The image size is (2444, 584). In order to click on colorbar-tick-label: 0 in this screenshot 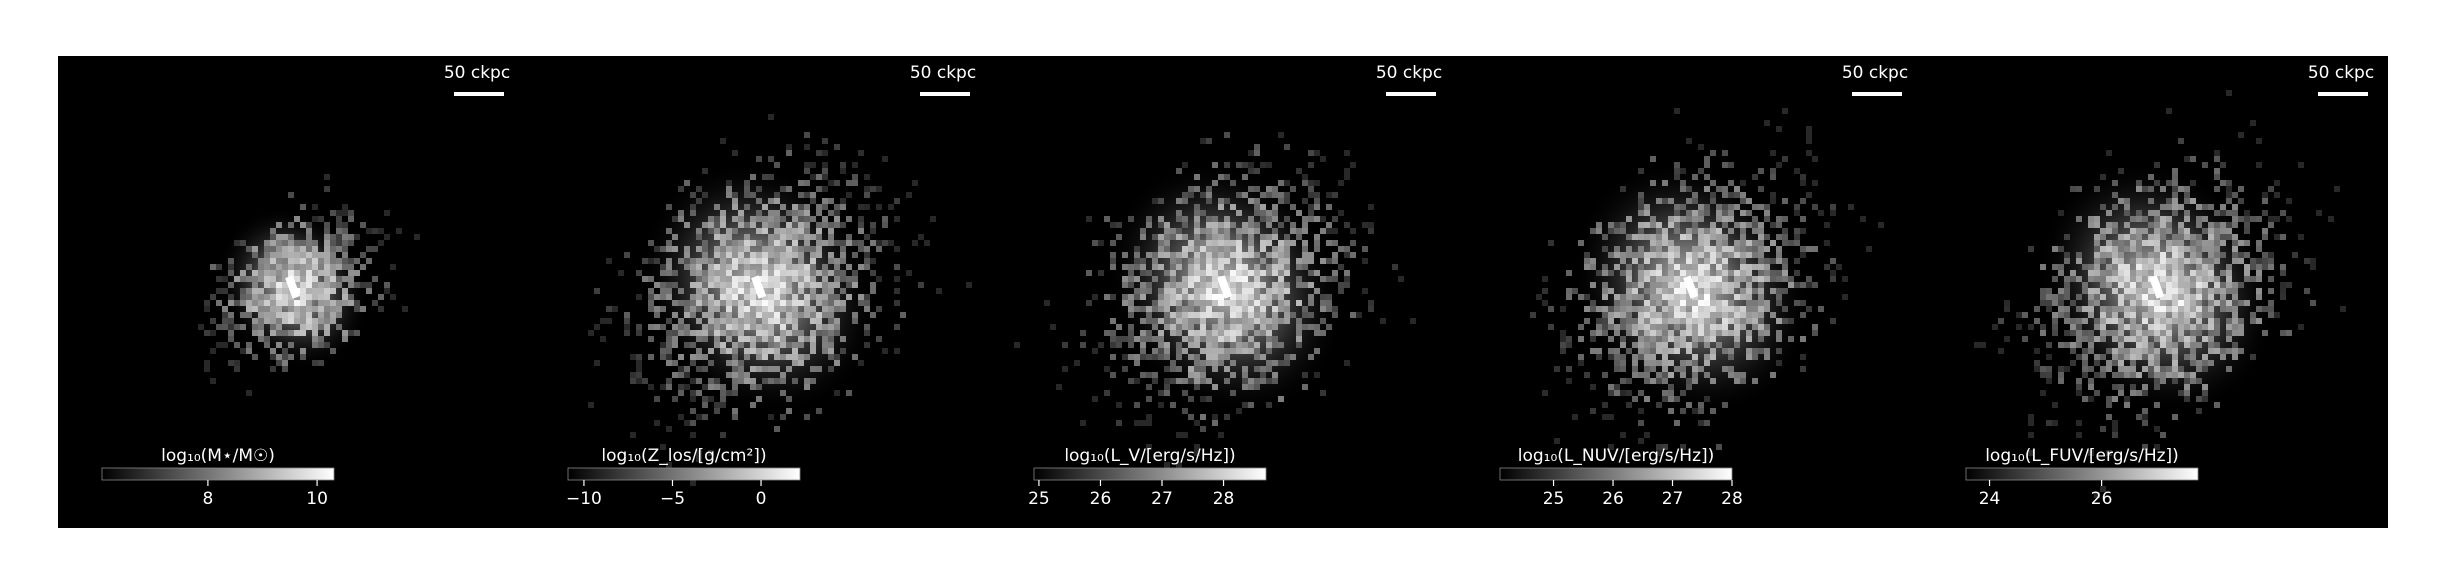, I will do `click(761, 499)`.